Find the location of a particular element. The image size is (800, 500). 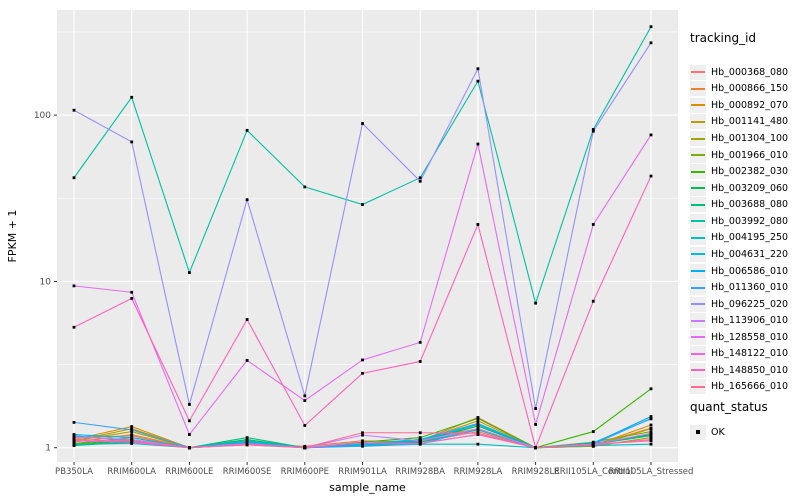

legend-item-Hb_003992_080: Hb_003992_080 is located at coordinates (739, 221).